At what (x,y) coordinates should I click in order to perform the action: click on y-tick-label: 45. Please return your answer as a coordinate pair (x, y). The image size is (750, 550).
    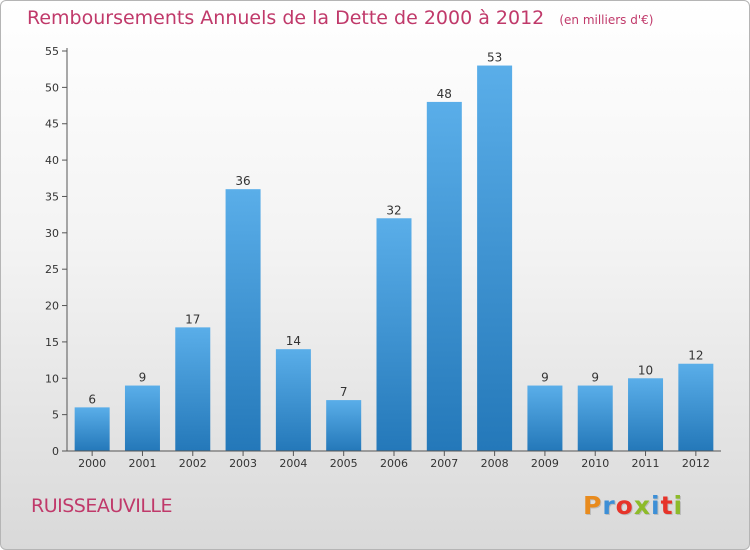
    Looking at the image, I should click on (52, 124).